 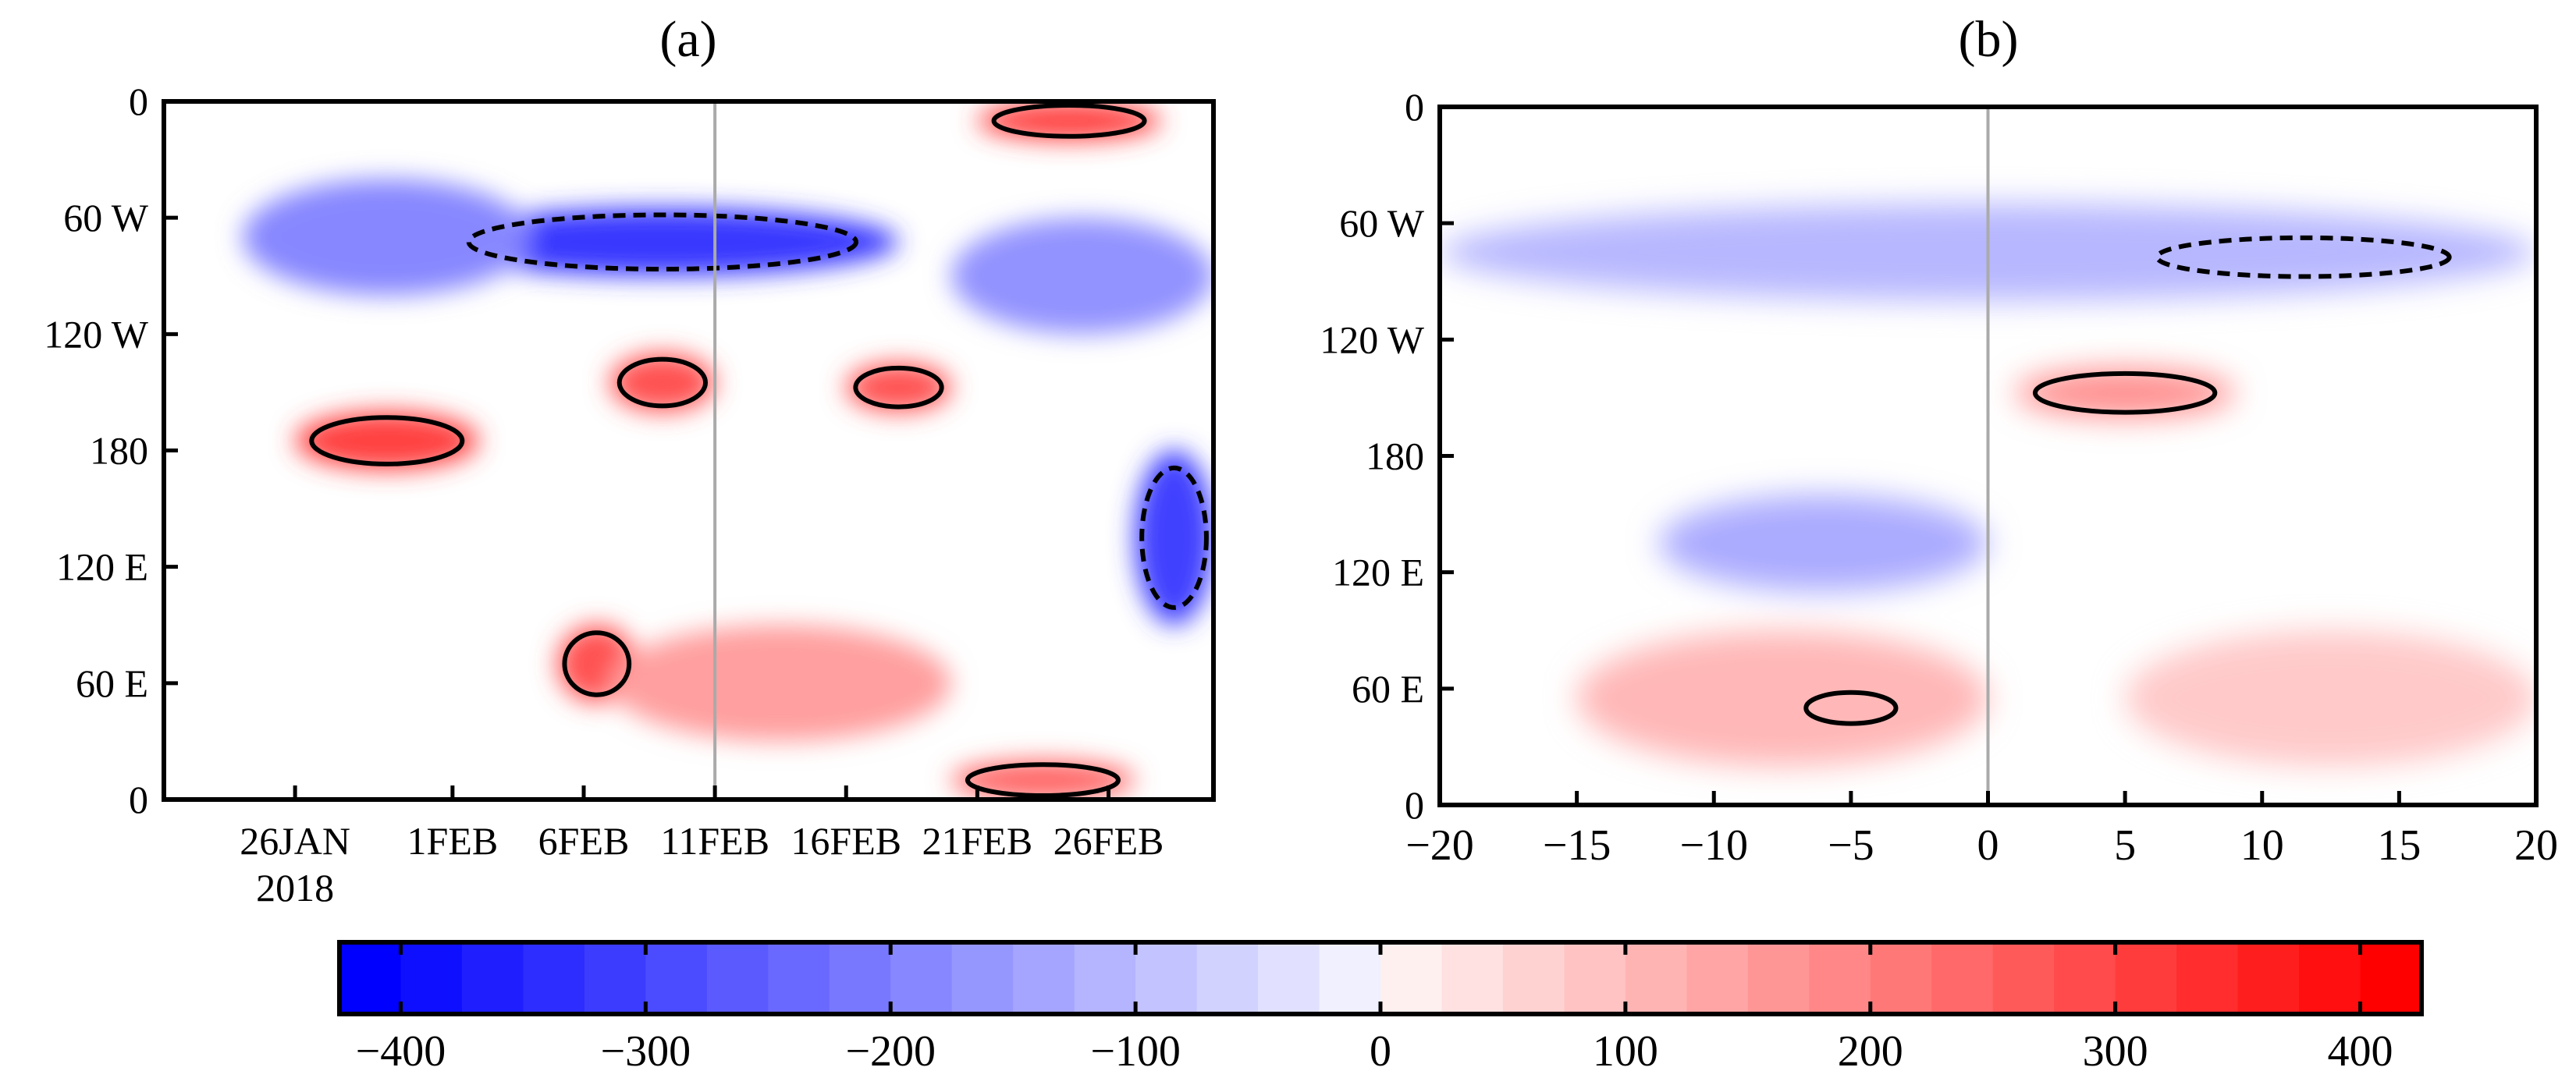 What do you see at coordinates (2125, 845) in the screenshot?
I see `xtick-label: 5` at bounding box center [2125, 845].